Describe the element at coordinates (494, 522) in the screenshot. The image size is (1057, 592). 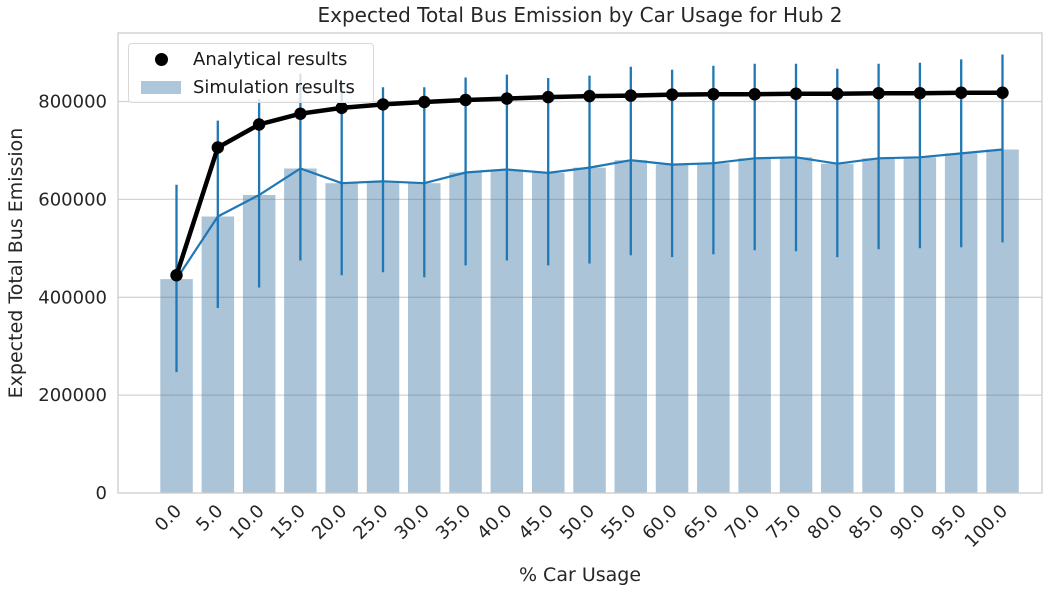
I see `x-tick-label: 40.0` at that location.